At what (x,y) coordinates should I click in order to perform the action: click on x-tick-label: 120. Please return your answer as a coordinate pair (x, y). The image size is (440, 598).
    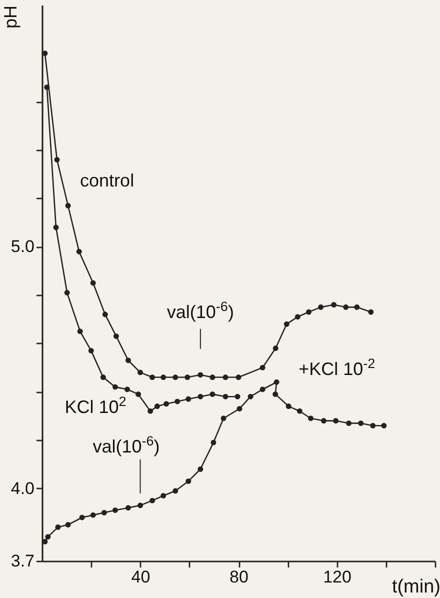
    Looking at the image, I should click on (337, 577).